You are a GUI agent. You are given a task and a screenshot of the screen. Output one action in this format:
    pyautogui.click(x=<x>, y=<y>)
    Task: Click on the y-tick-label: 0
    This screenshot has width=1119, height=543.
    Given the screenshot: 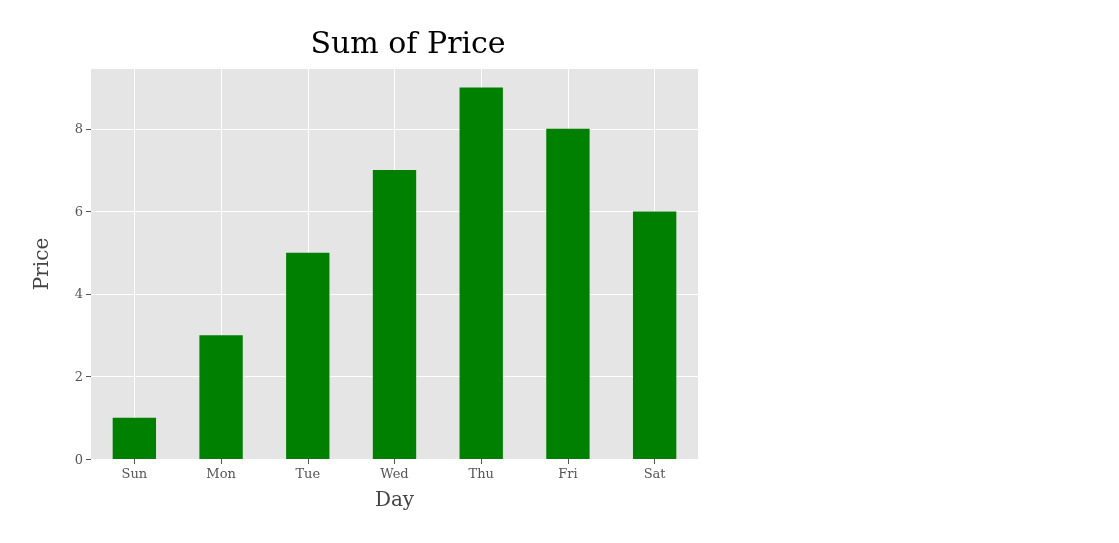 What is the action you would take?
    pyautogui.click(x=78, y=459)
    